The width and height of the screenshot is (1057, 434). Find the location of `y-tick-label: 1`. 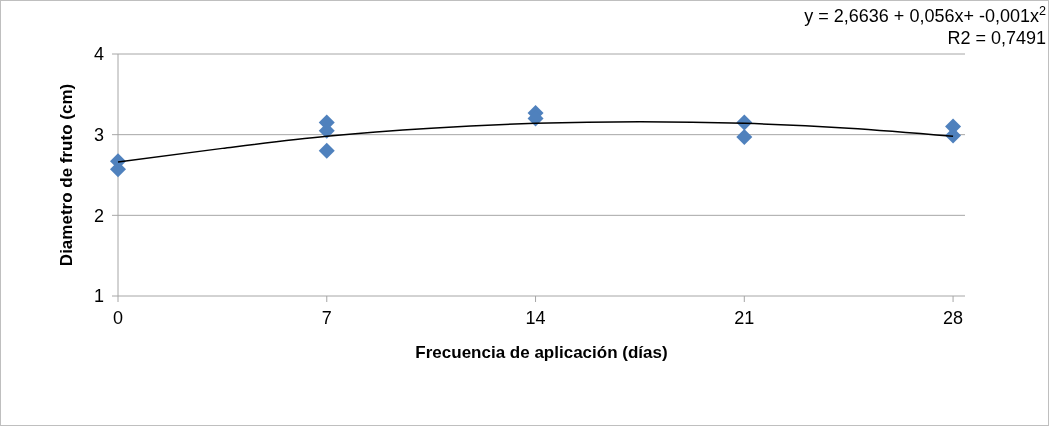

y-tick-label: 1 is located at coordinates (98, 296).